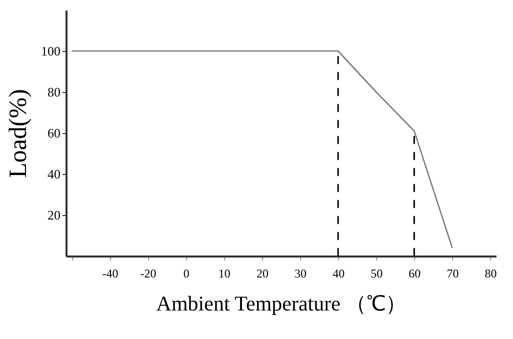 The height and width of the screenshot is (339, 513). I want to click on y-tick-label: 40, so click(54, 174).